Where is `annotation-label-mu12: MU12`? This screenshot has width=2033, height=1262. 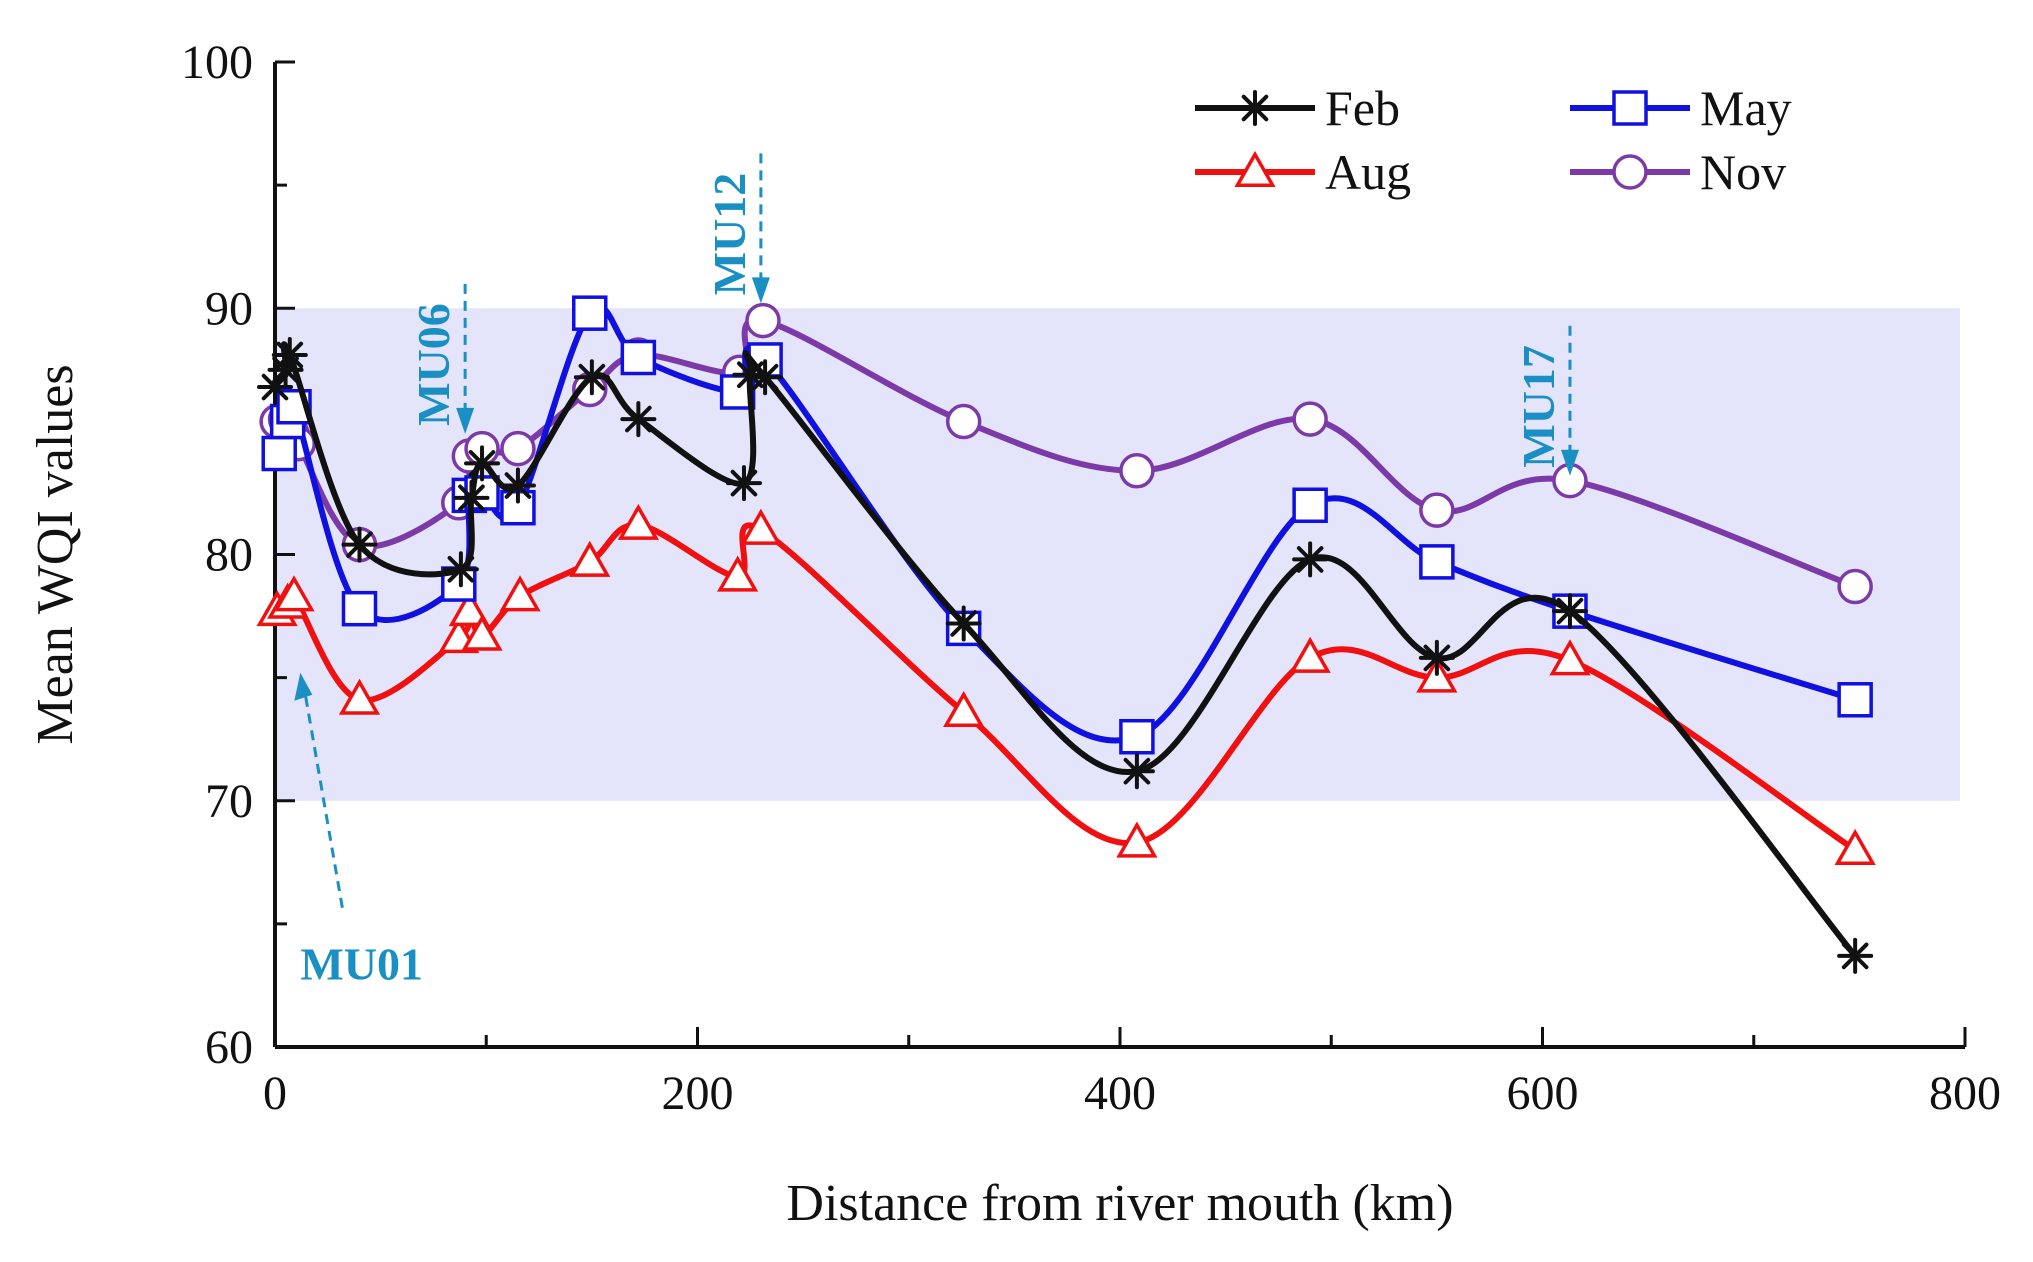
annotation-label-mu12: MU12 is located at coordinates (729, 234).